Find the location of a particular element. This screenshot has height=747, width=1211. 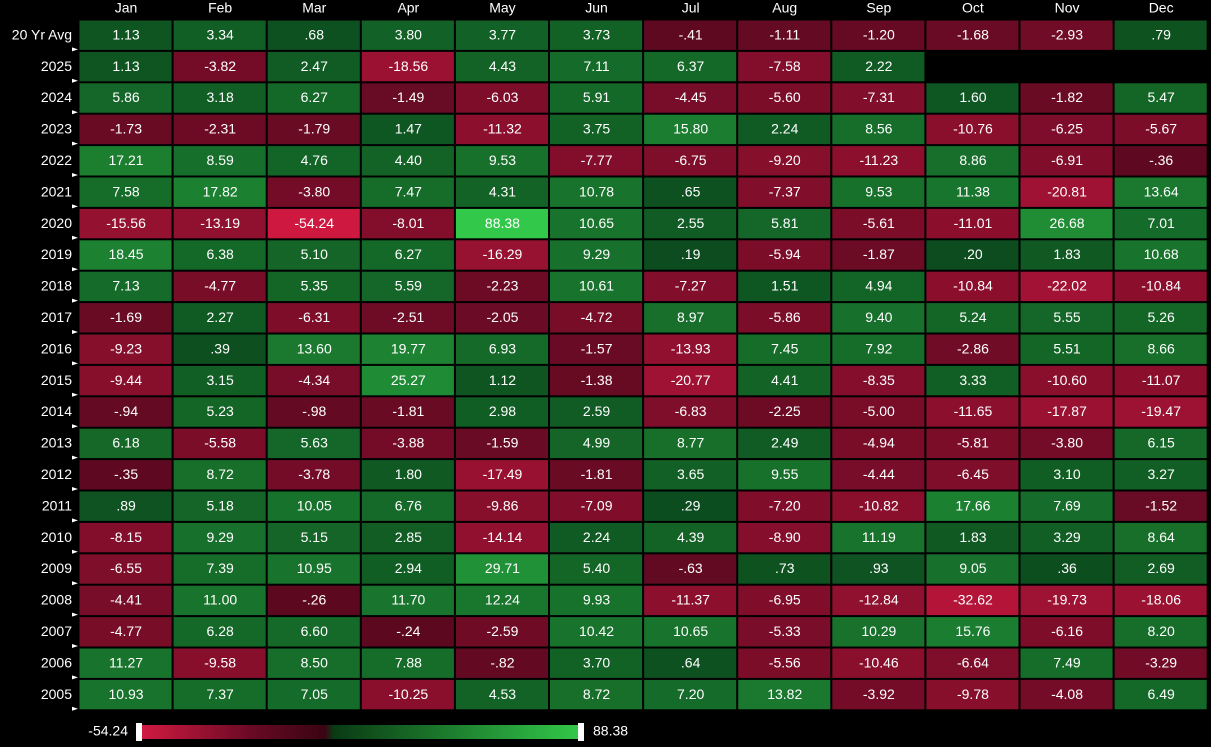

cell-value: -4.77 is located at coordinates (220, 286).